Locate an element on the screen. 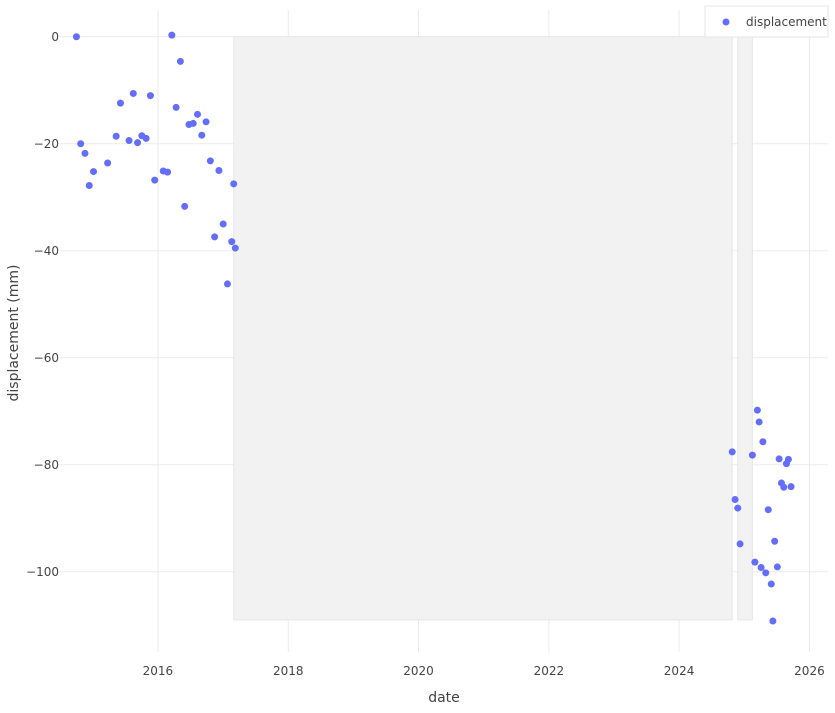 The height and width of the screenshot is (713, 835). x-tick-label: 2018 is located at coordinates (288, 671).